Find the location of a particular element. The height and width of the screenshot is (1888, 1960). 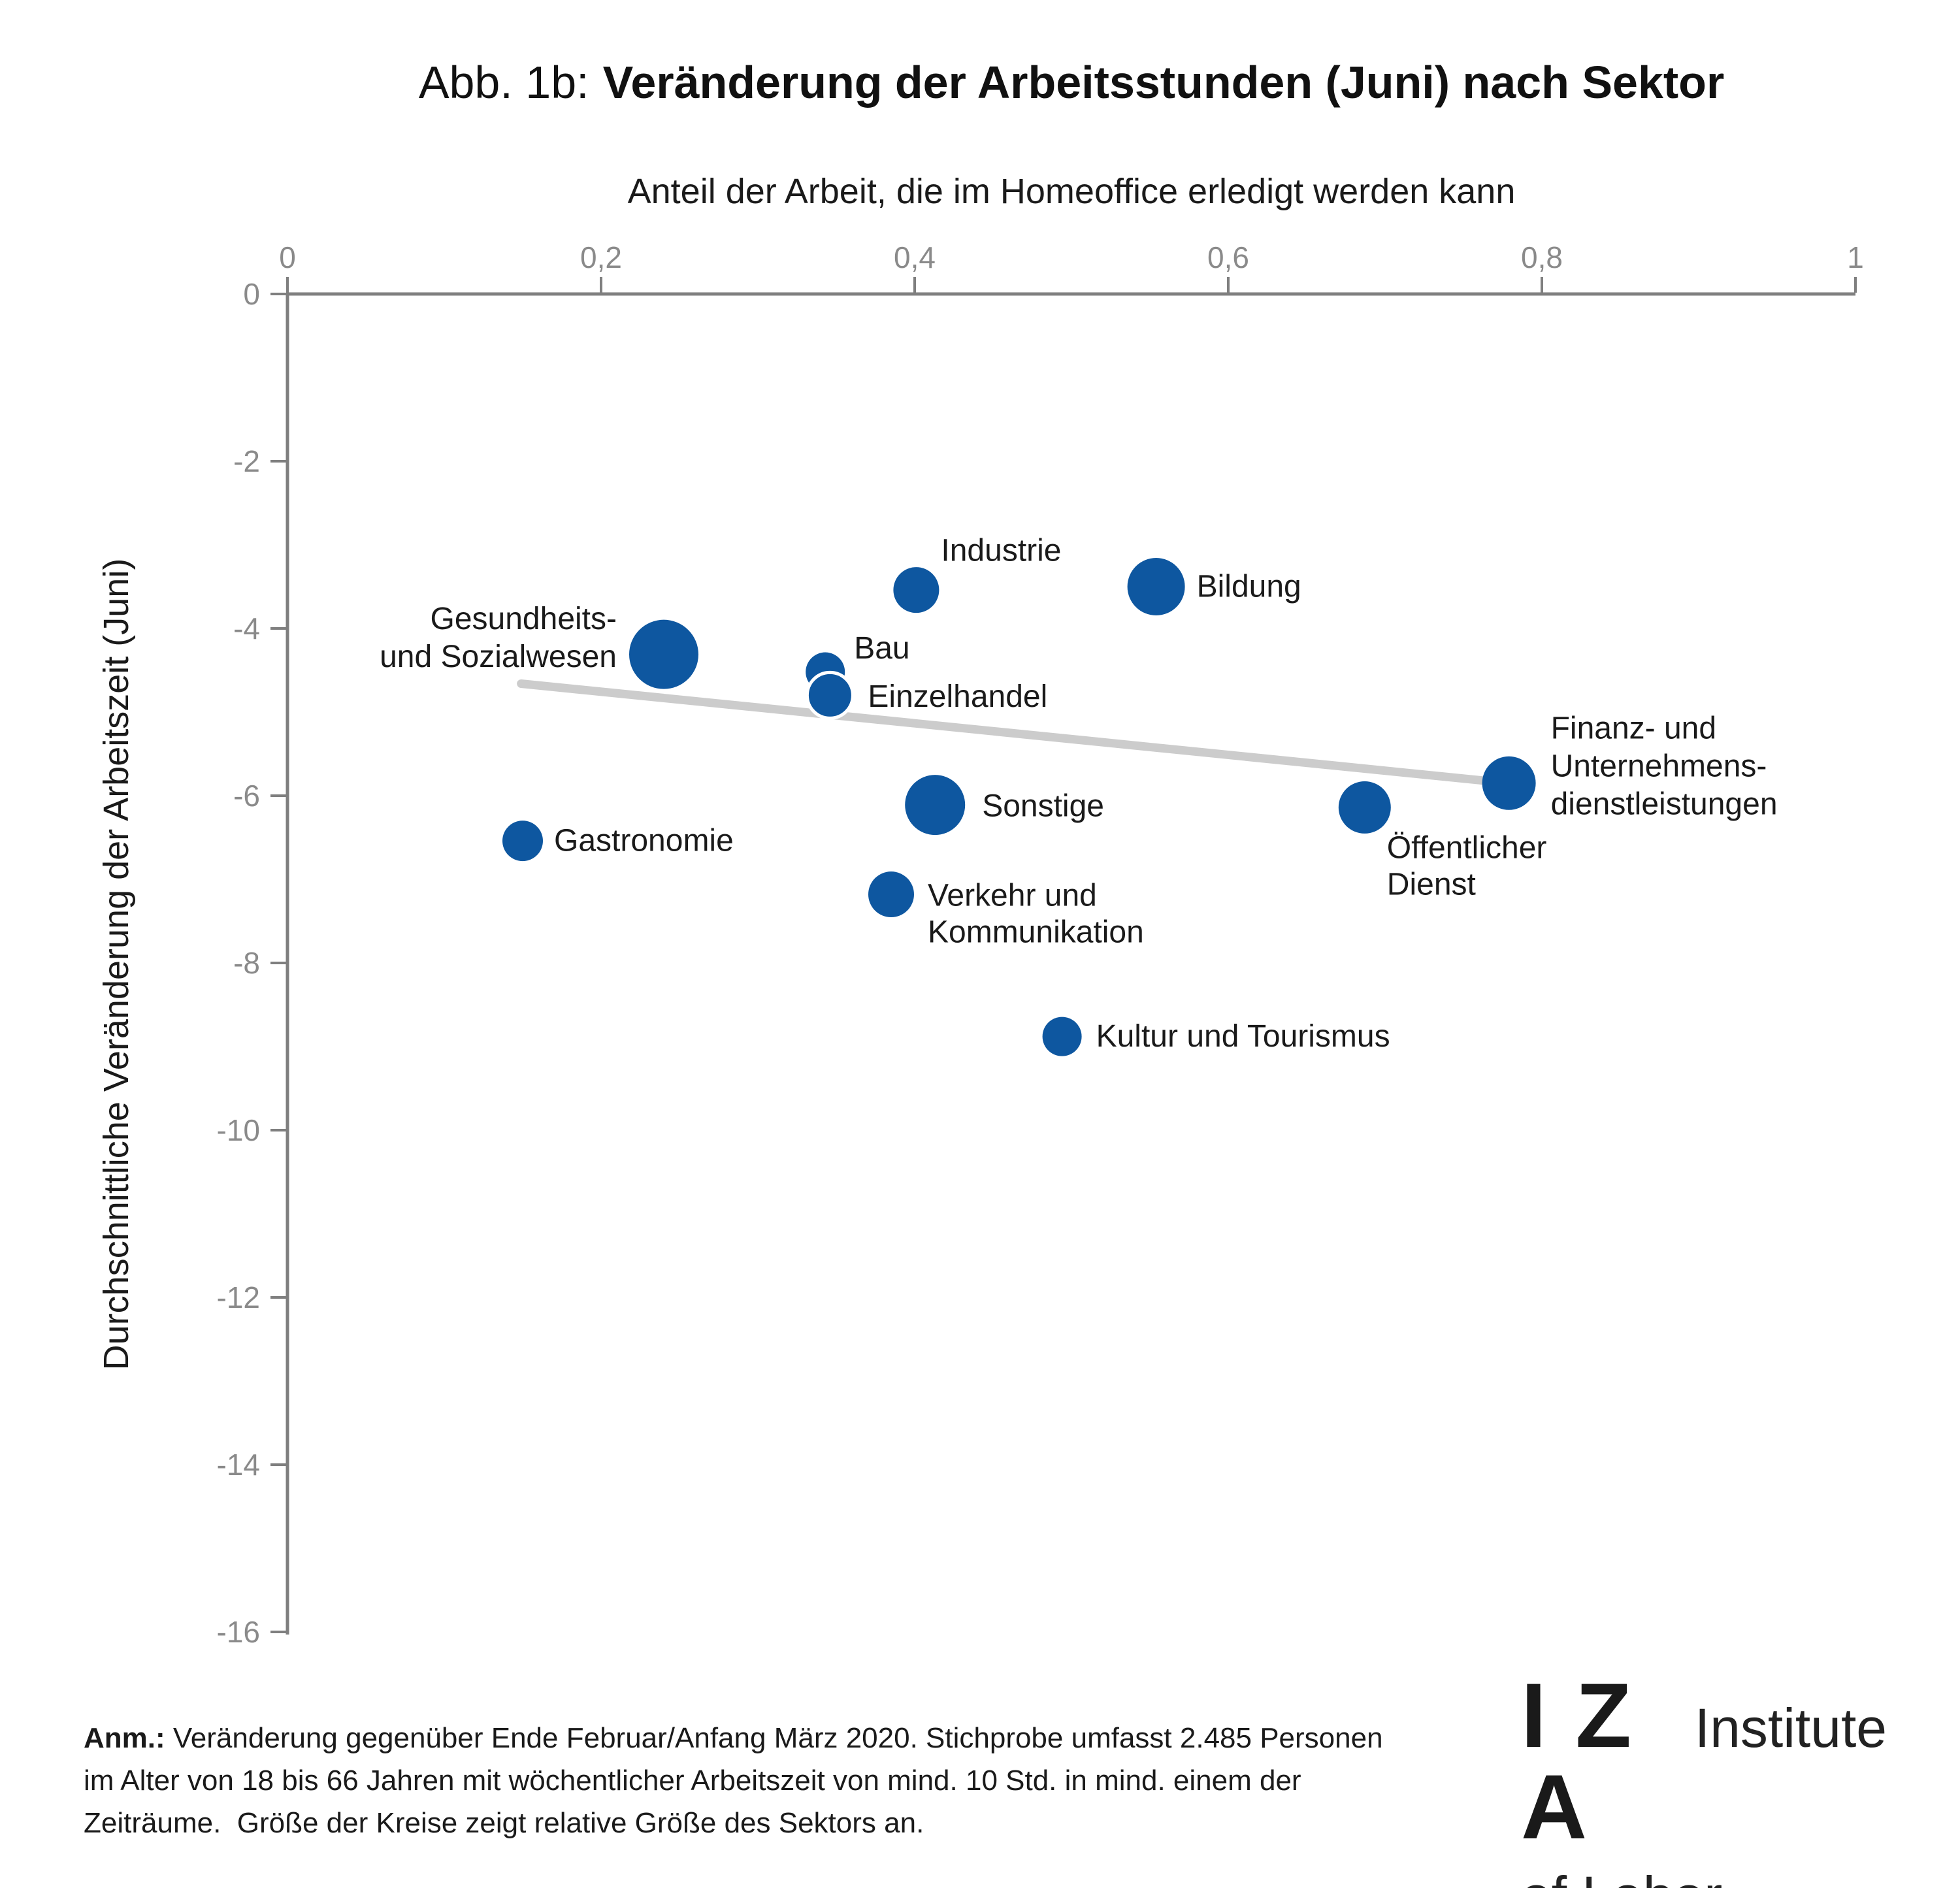

bubble-kultur-und-tourismus is located at coordinates (1062, 1036).